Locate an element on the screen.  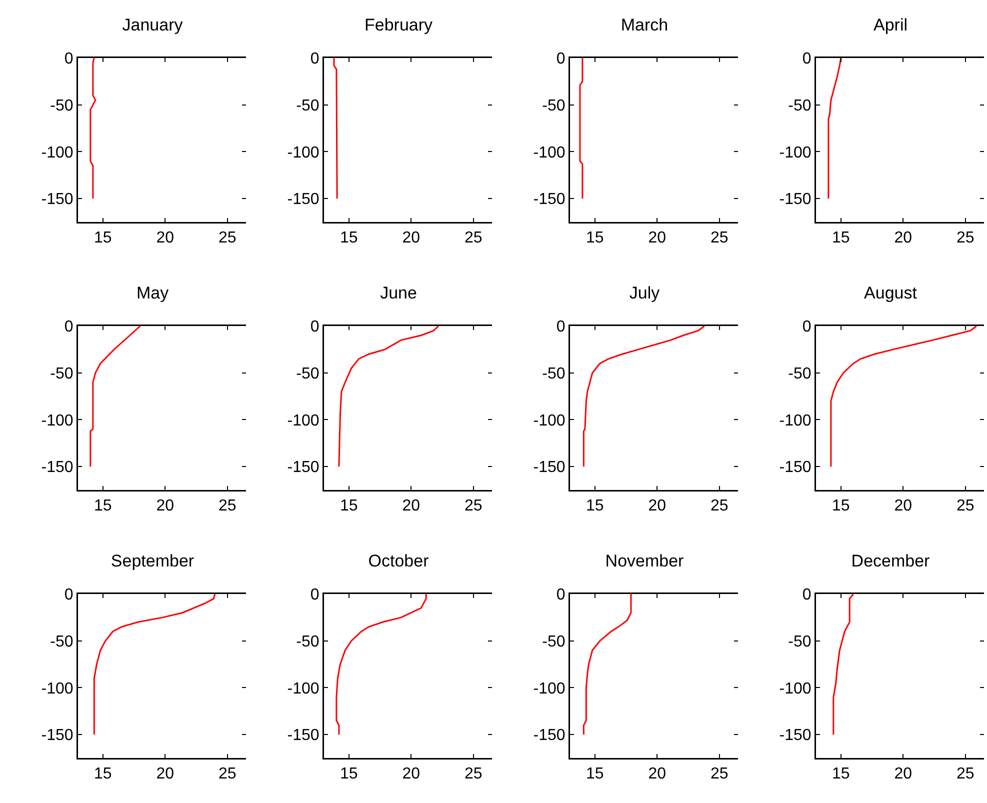
chart-title: December is located at coordinates (890, 561).